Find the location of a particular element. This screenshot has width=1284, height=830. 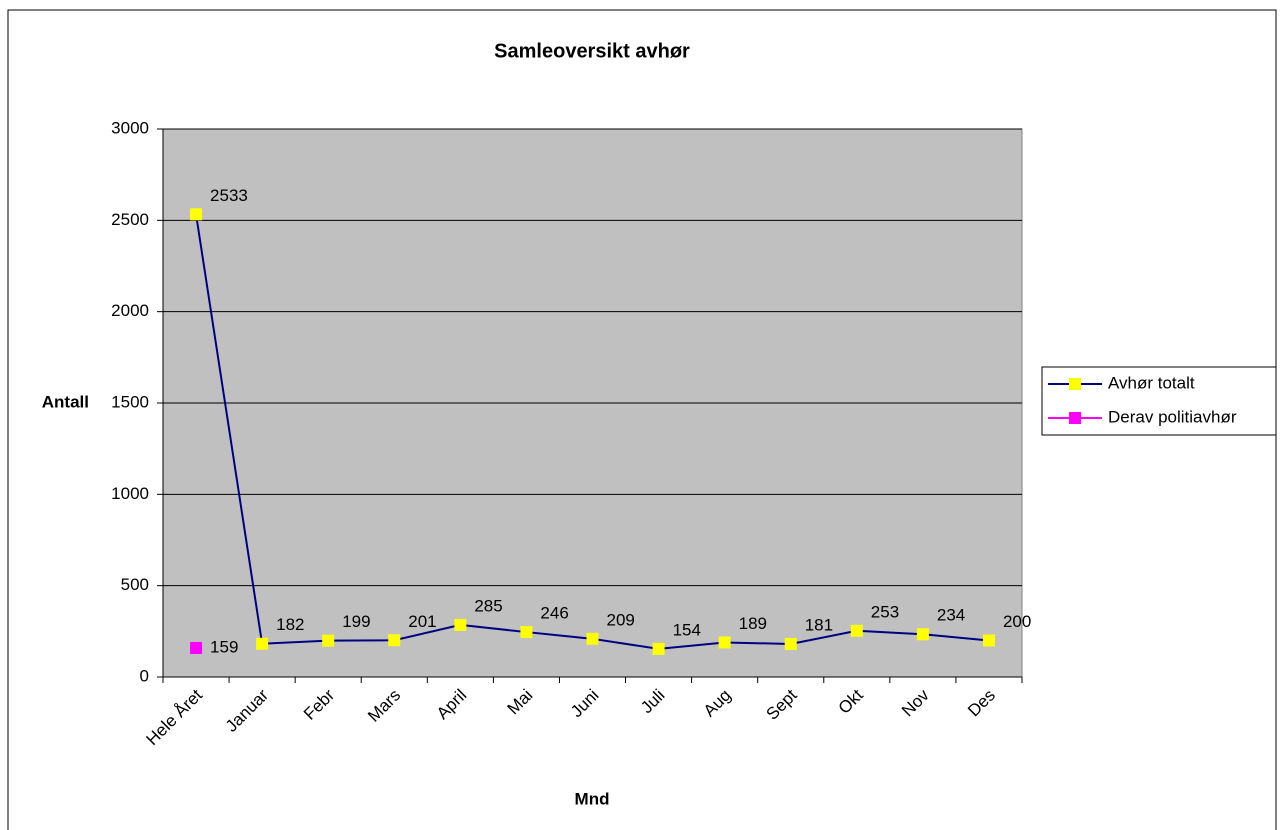

y-tick-label: 1500 is located at coordinates (130, 401).